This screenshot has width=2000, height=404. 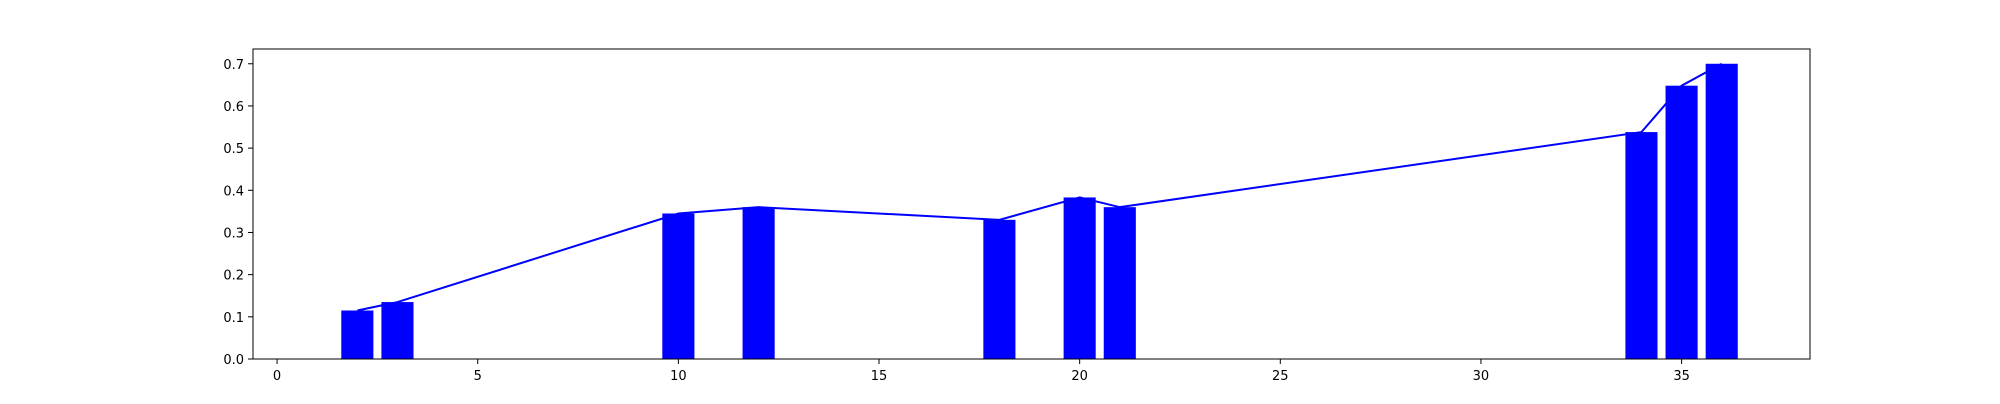 What do you see at coordinates (233, 233) in the screenshot?
I see `y-tick-label: 0.3` at bounding box center [233, 233].